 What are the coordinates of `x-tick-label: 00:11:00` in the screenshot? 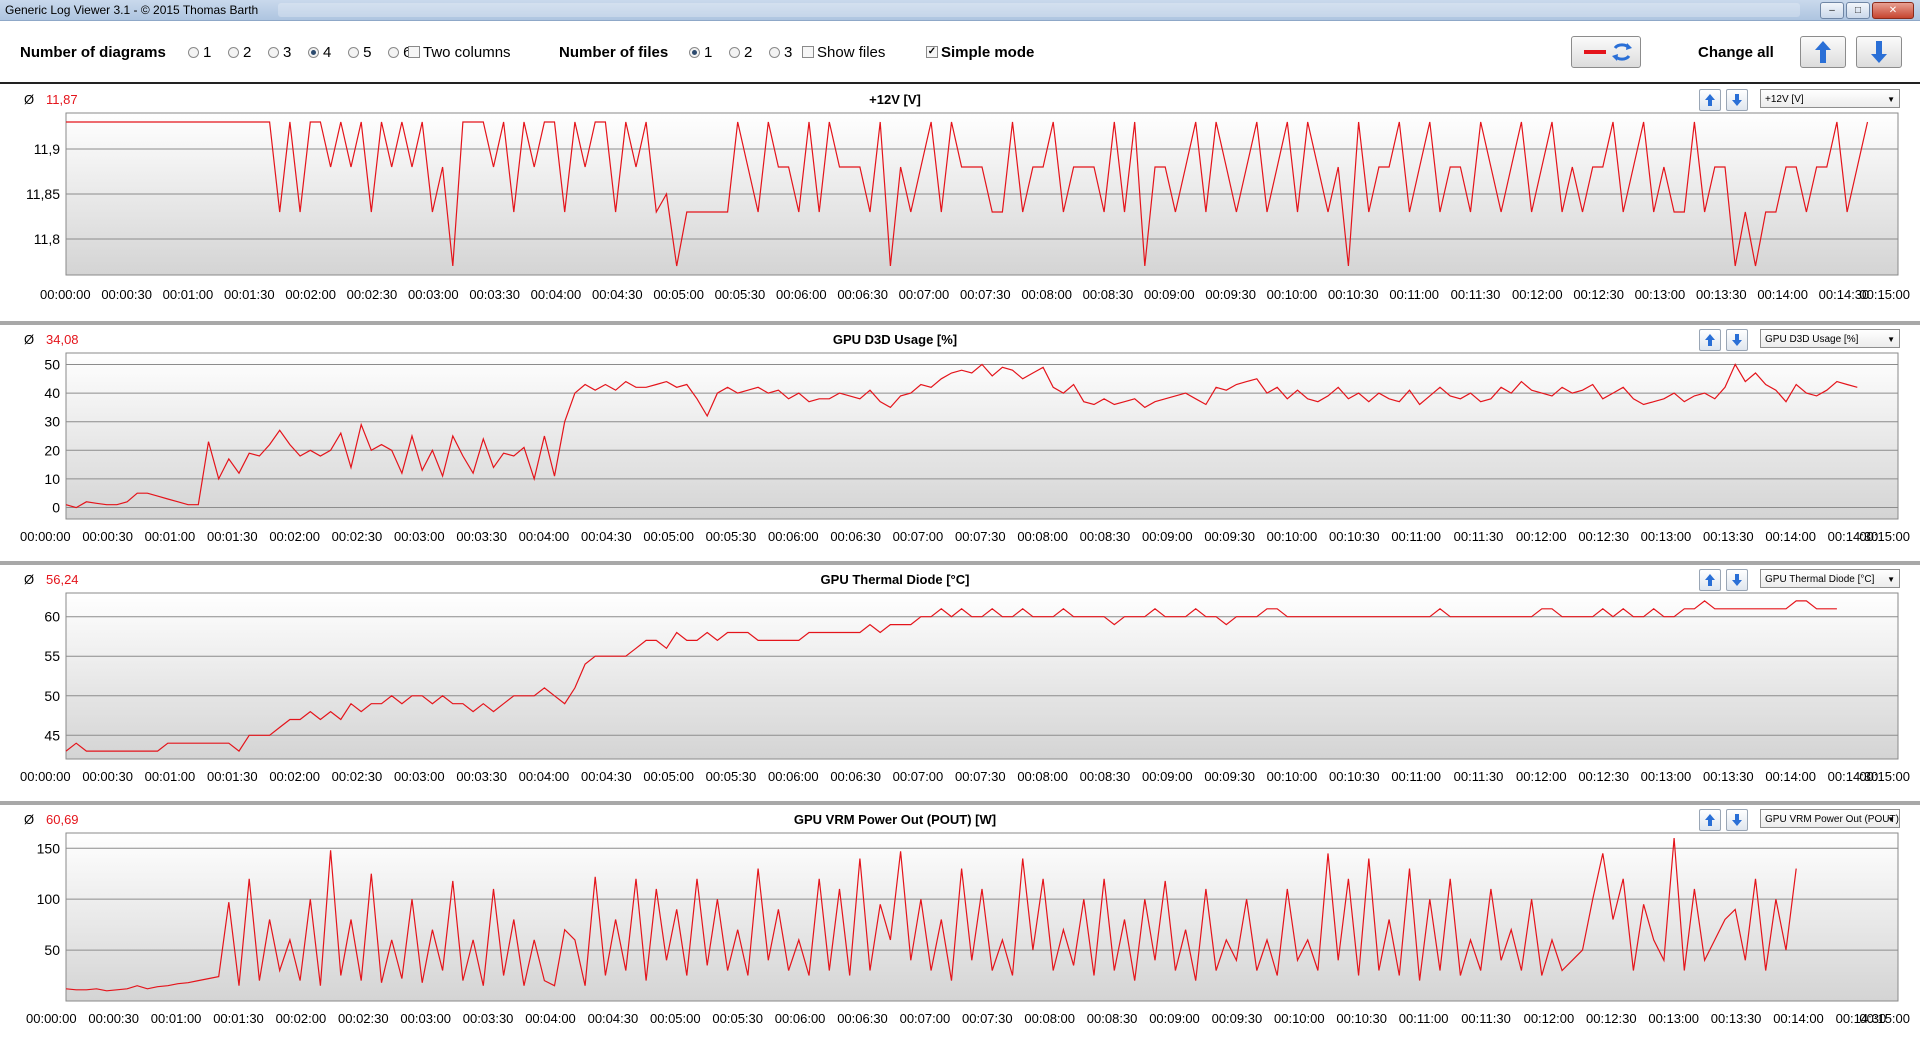 It's located at (1416, 776).